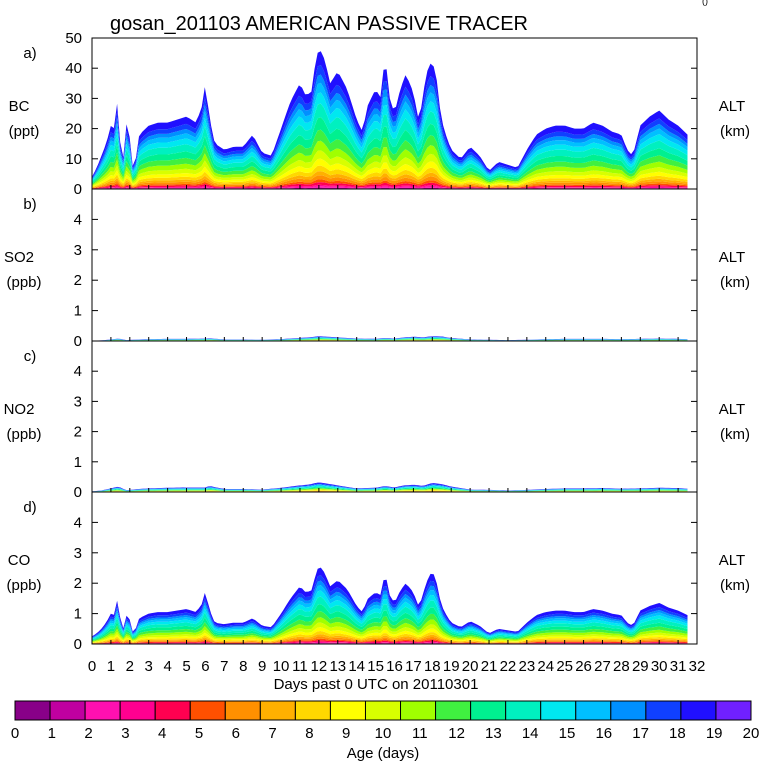 This screenshot has width=768, height=768. What do you see at coordinates (603, 733) in the screenshot?
I see `colorbar-tick-label: 16` at bounding box center [603, 733].